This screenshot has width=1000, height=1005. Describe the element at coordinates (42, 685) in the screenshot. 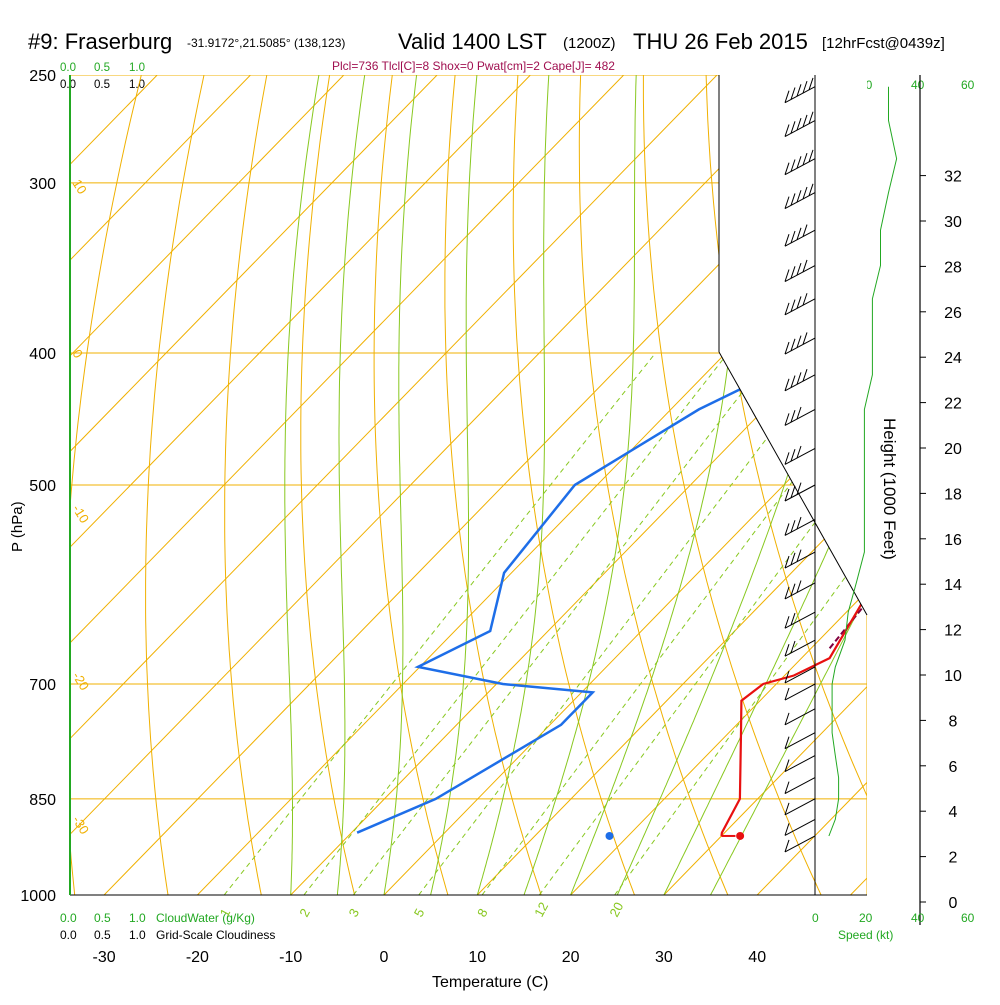

I see `pressure-tick-700: 700` at that location.